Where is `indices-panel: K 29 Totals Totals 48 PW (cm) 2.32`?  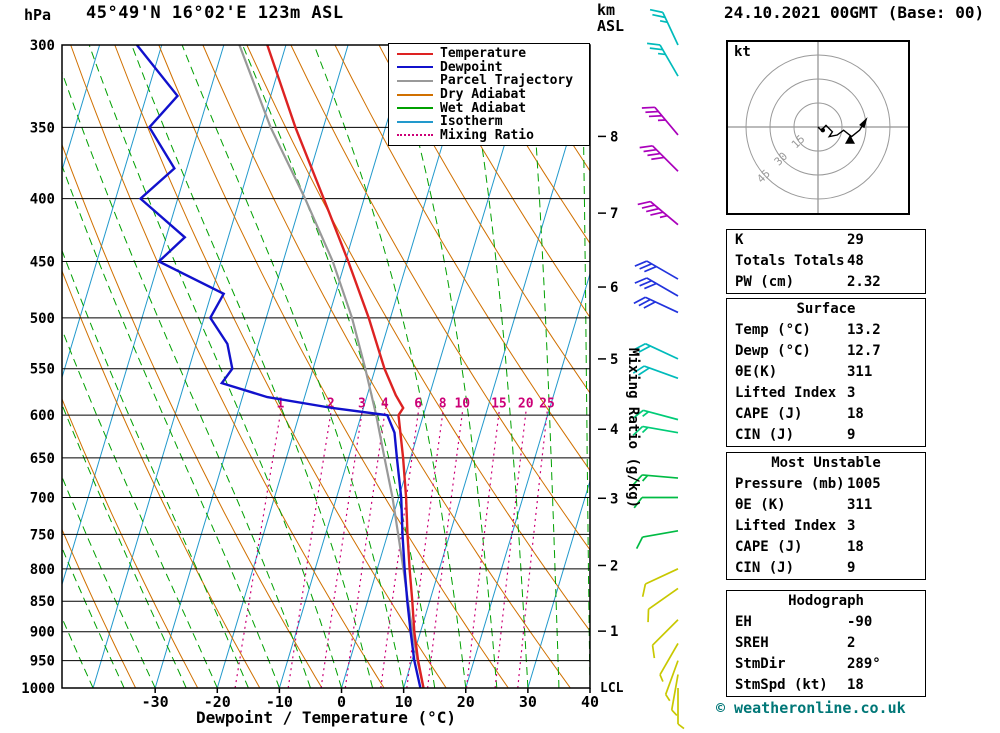
indices-panel: K 29 Totals Totals 48 PW (cm) 2.32 is located at coordinates (826, 261).